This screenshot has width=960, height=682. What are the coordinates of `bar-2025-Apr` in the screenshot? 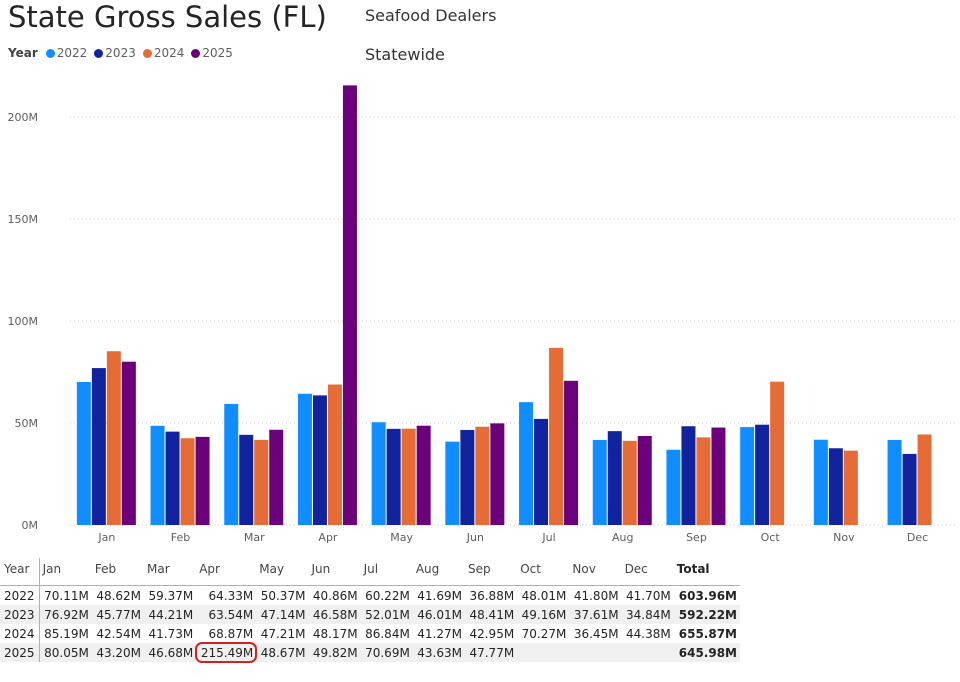 It's located at (349, 305).